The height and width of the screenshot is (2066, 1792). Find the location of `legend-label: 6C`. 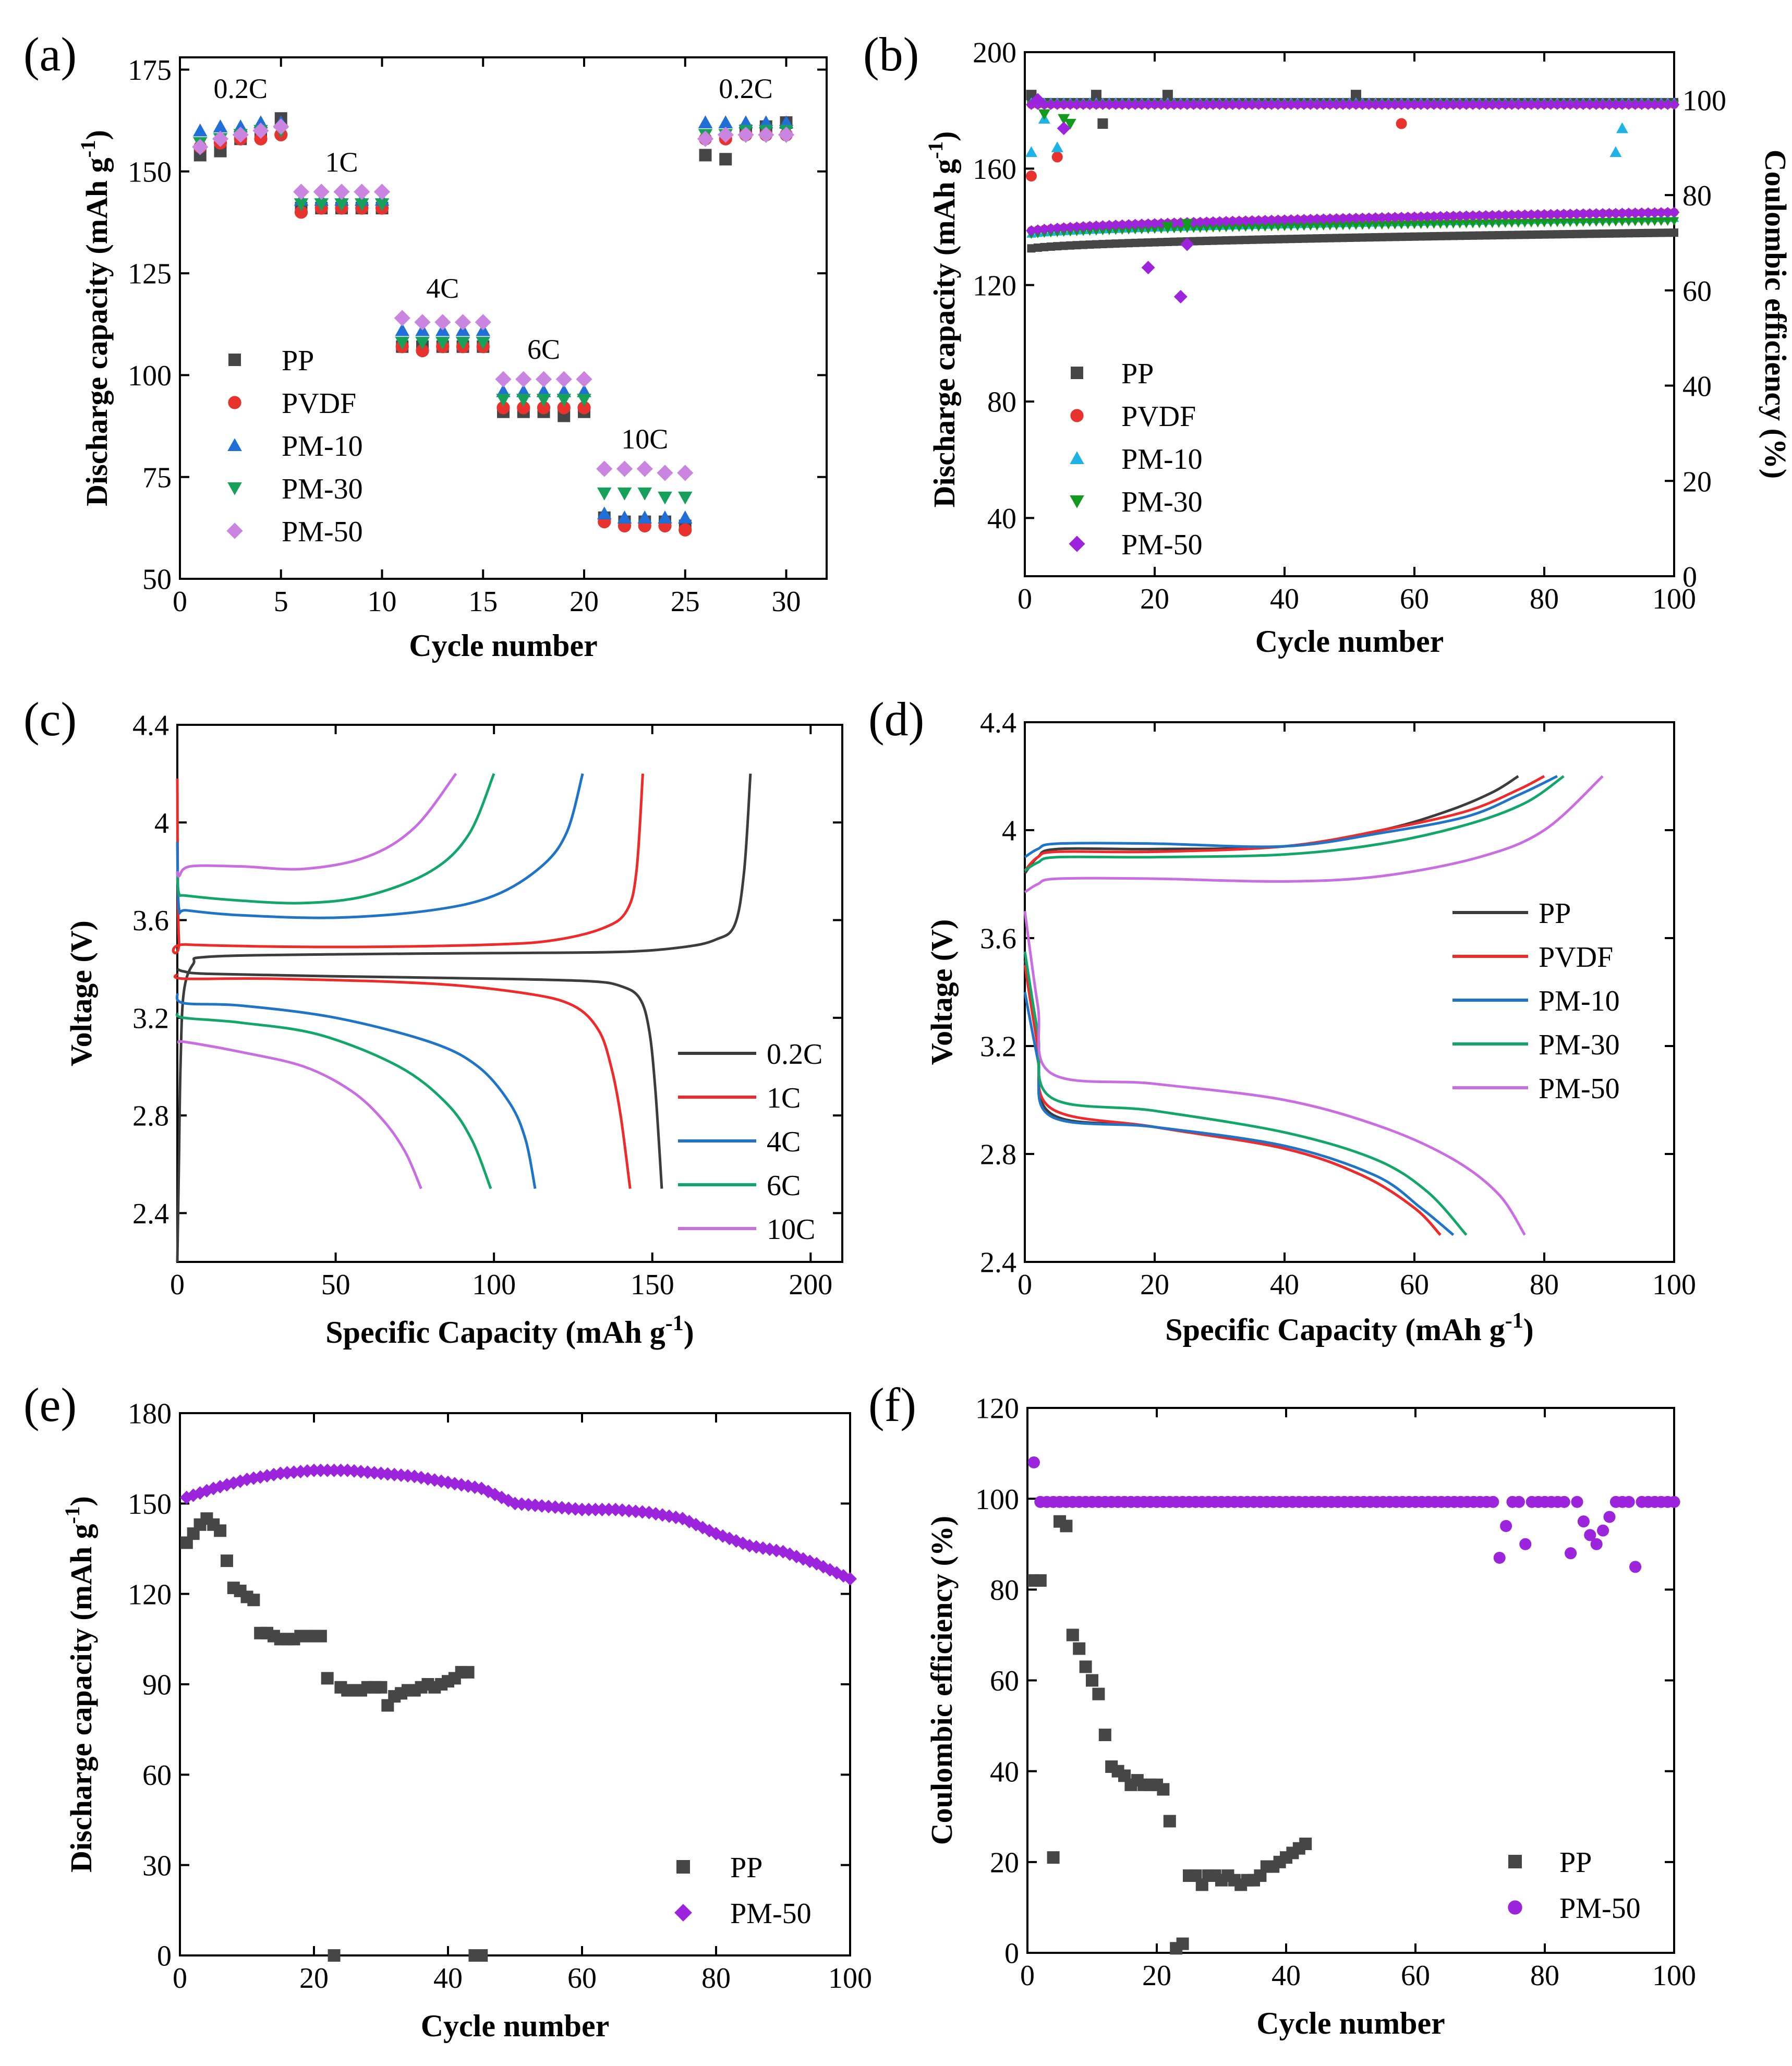

legend-label: 6C is located at coordinates (784, 1186).